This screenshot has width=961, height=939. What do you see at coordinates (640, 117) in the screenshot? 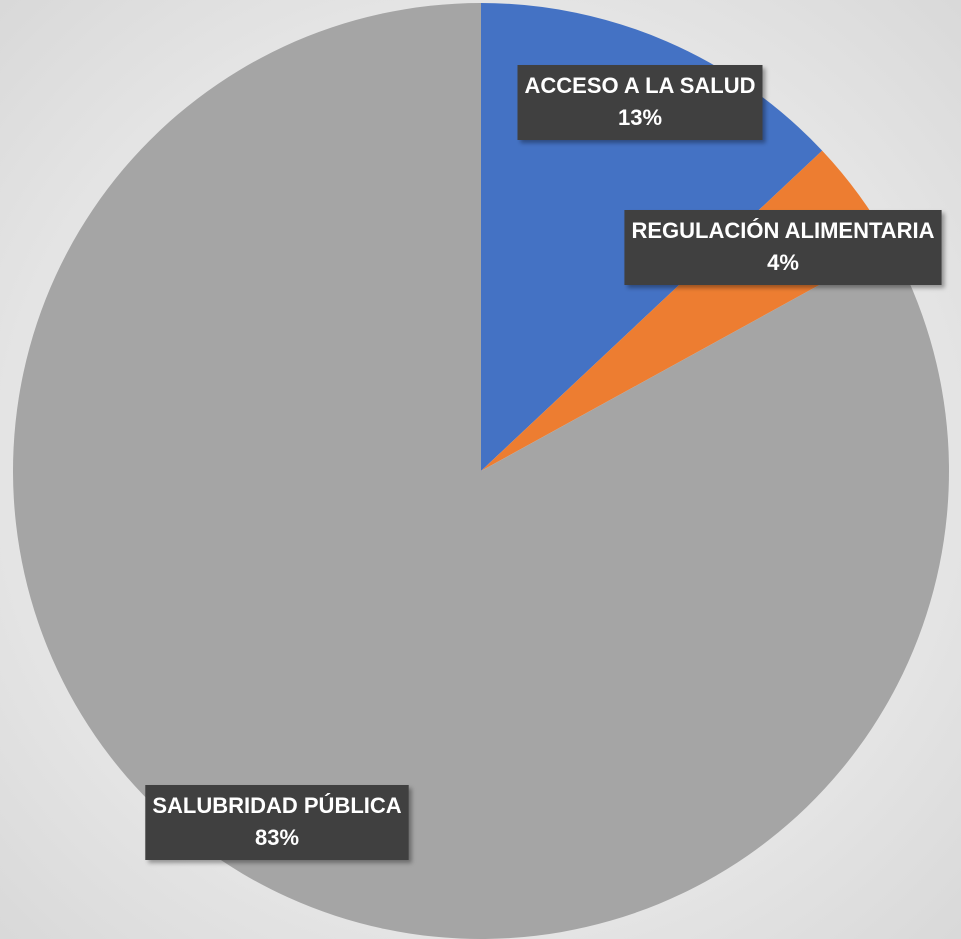
I see `label-value: 13%` at bounding box center [640, 117].